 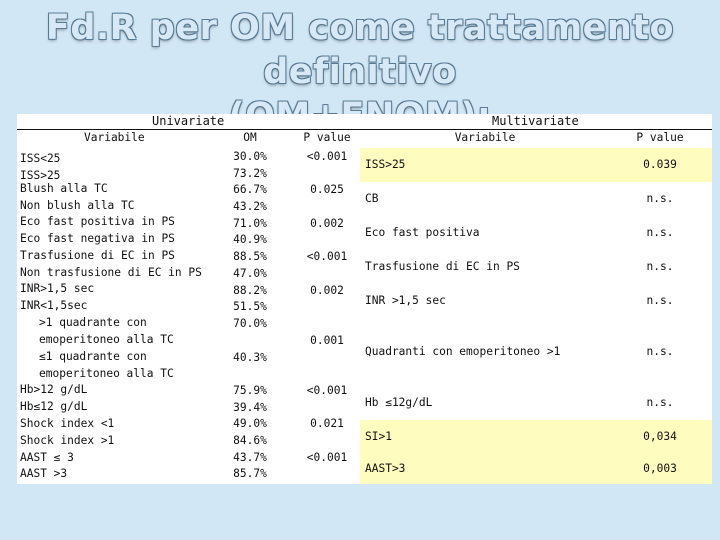 I want to click on multivariate-variable: AAST>3, so click(x=385, y=468).